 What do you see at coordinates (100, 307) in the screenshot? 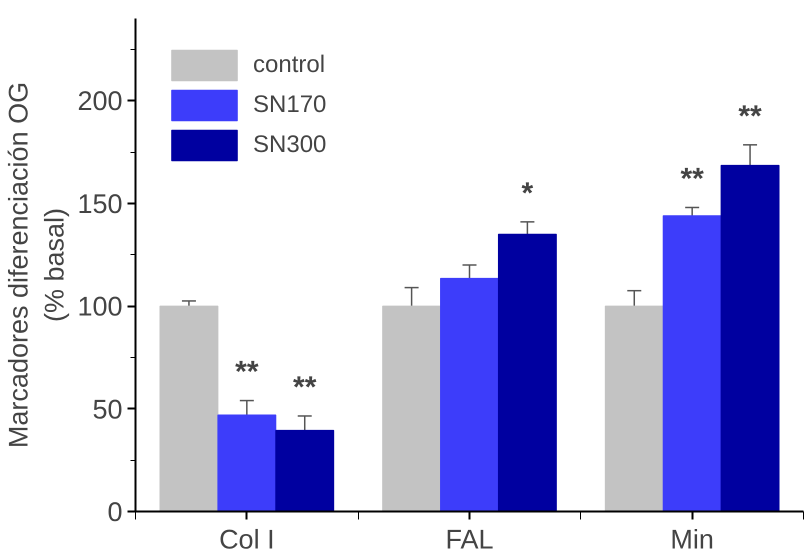
I see `y-tick-label: 100` at bounding box center [100, 307].